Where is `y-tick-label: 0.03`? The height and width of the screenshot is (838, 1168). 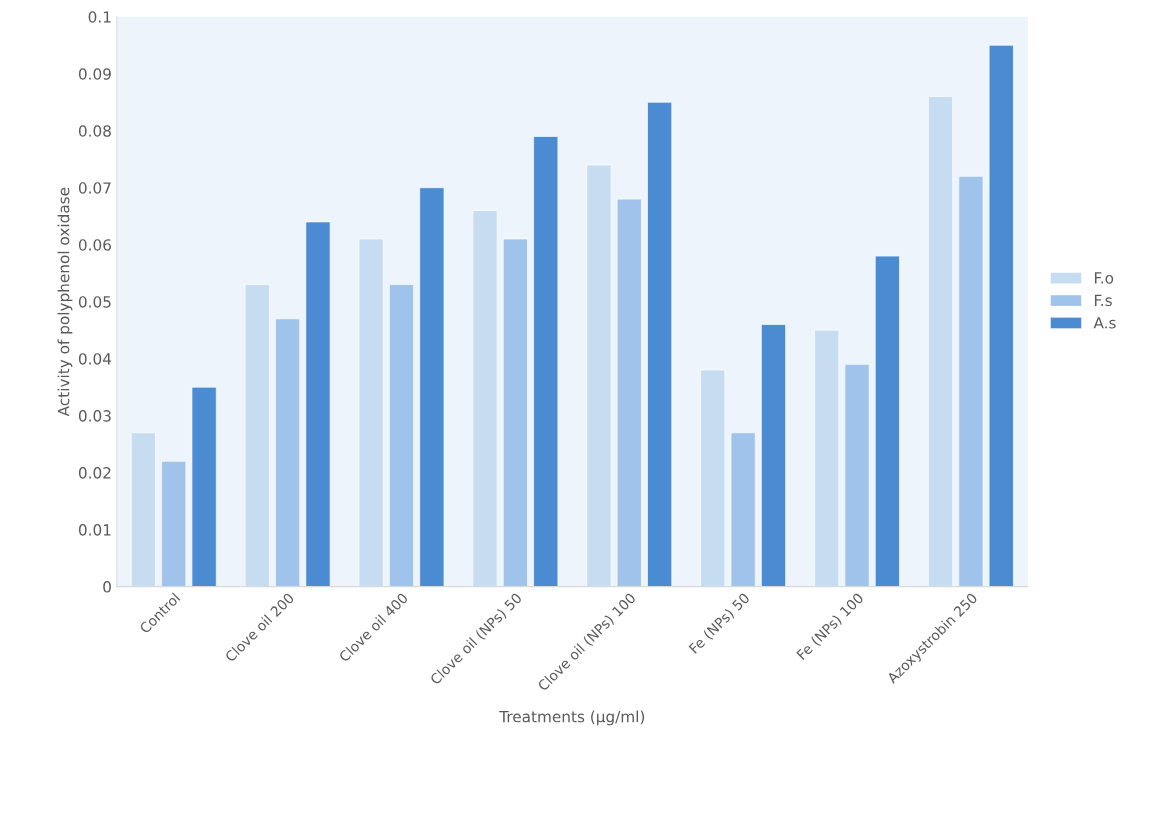 y-tick-label: 0.03 is located at coordinates (94, 416).